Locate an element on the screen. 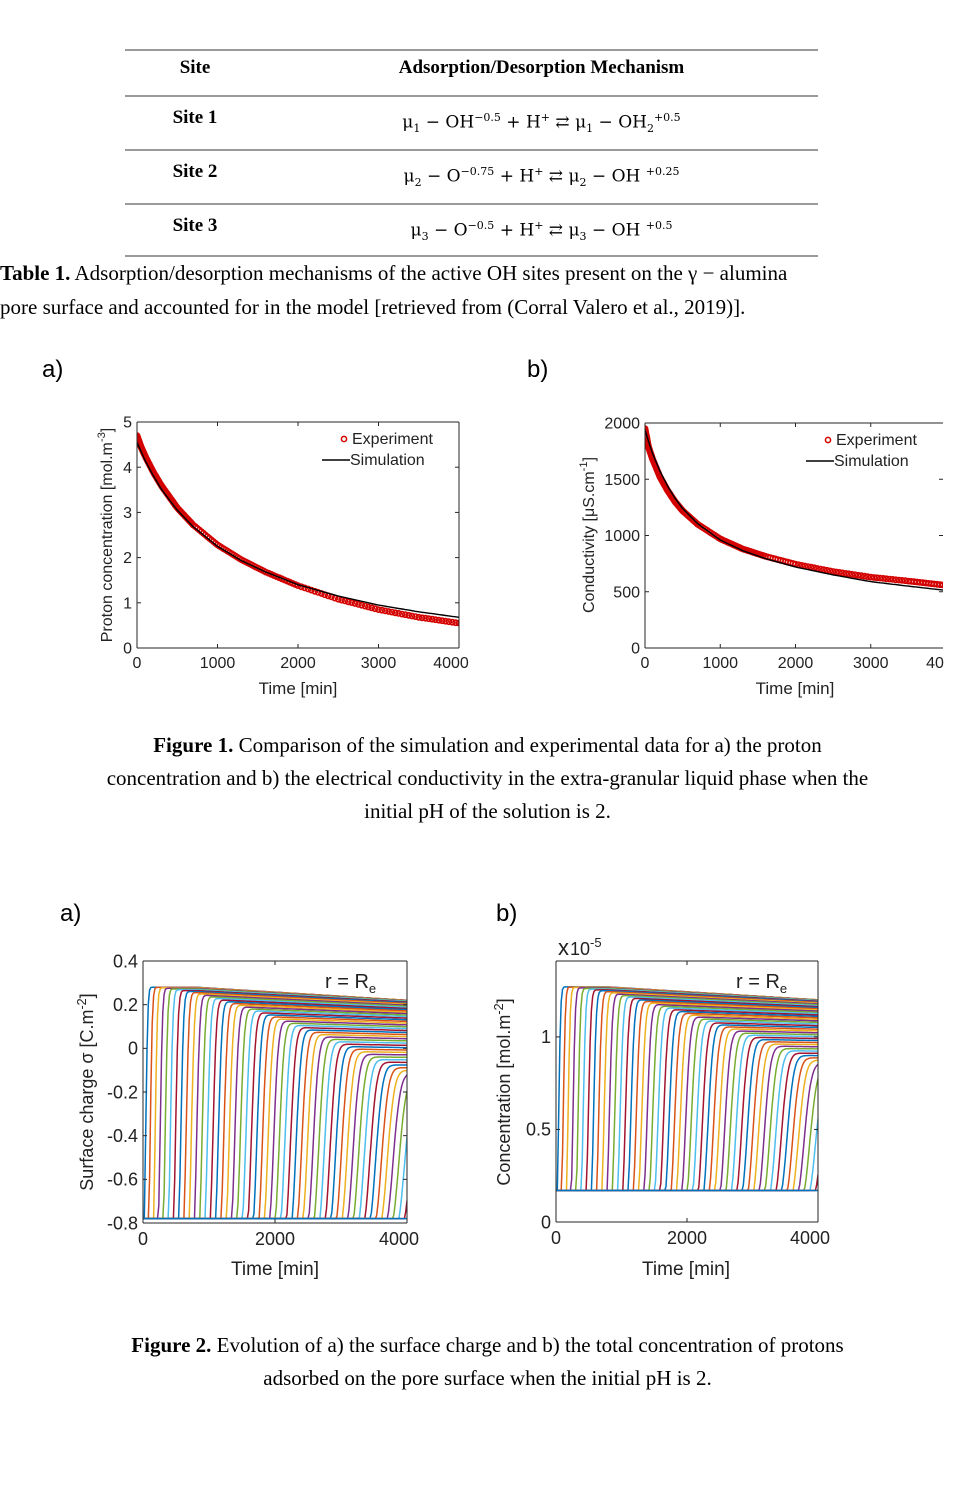  y-axis-label-sup: -3 is located at coordinates (102, 437).